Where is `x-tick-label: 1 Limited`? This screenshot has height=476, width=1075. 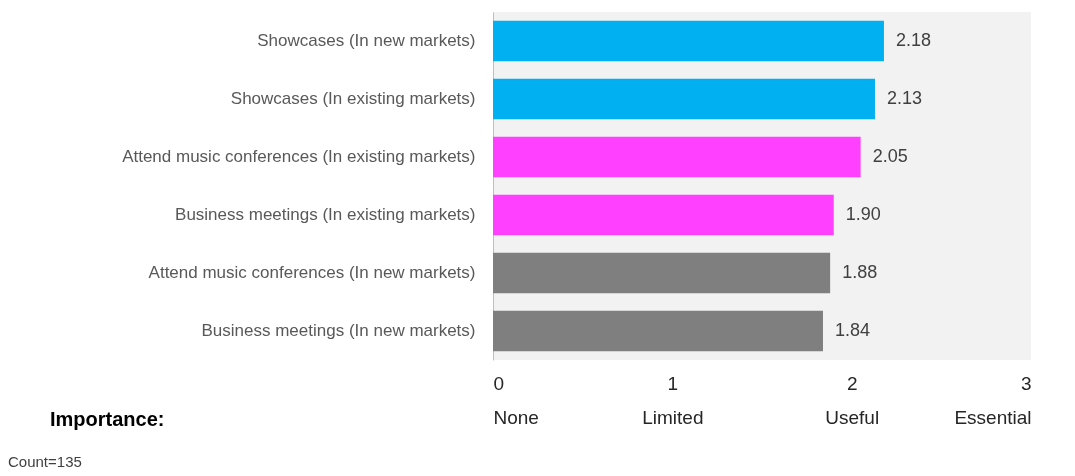 x-tick-label: 1 Limited is located at coordinates (673, 400).